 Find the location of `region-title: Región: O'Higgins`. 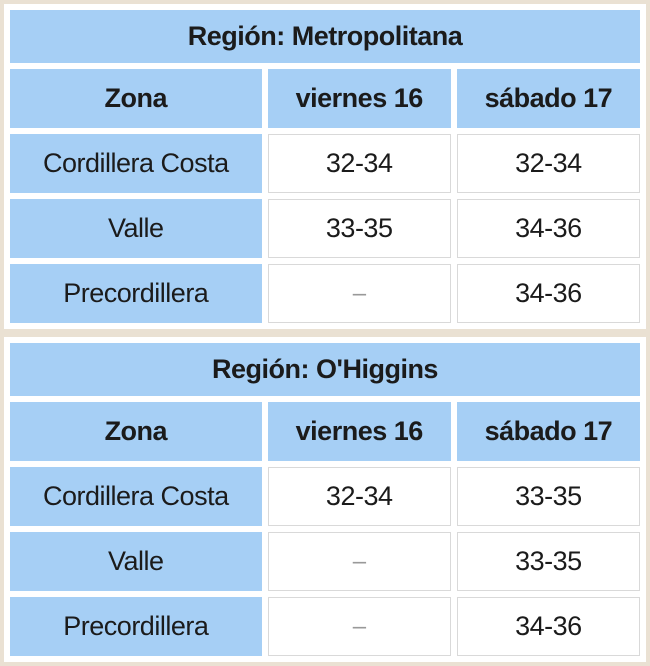

region-title: Región: O'Higgins is located at coordinates (325, 369).